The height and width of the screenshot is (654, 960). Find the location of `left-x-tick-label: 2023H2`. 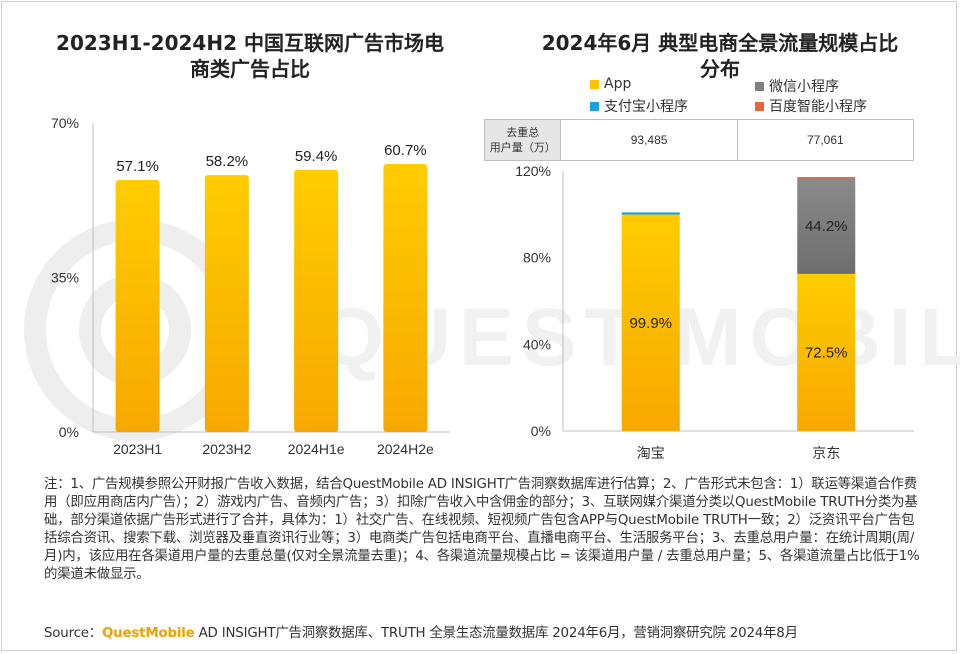

left-x-tick-label: 2023H2 is located at coordinates (226, 449).